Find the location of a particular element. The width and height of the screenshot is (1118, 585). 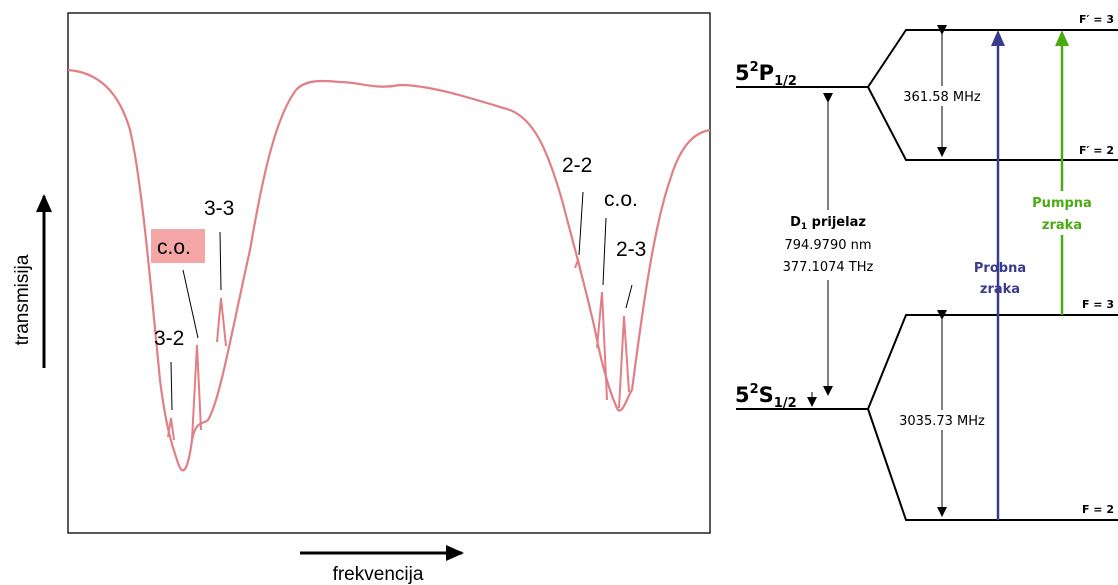

s-splitting-bg is located at coordinates (942, 420).